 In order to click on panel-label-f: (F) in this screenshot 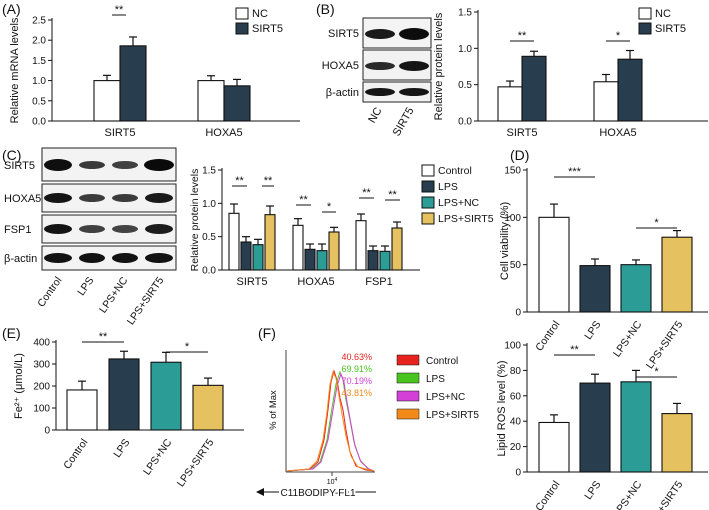, I will do `click(267, 333)`.